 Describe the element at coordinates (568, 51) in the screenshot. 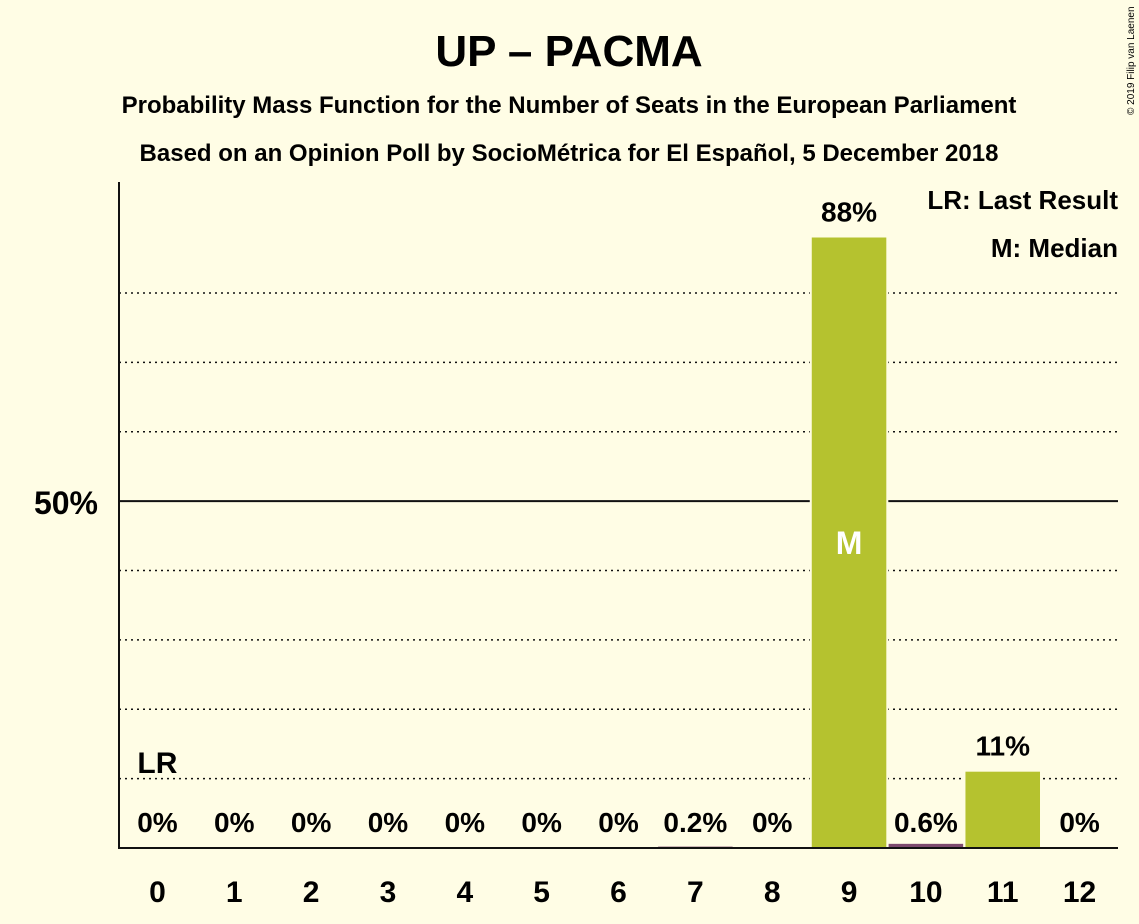

I see `chart-title: UP – PACMA` at that location.